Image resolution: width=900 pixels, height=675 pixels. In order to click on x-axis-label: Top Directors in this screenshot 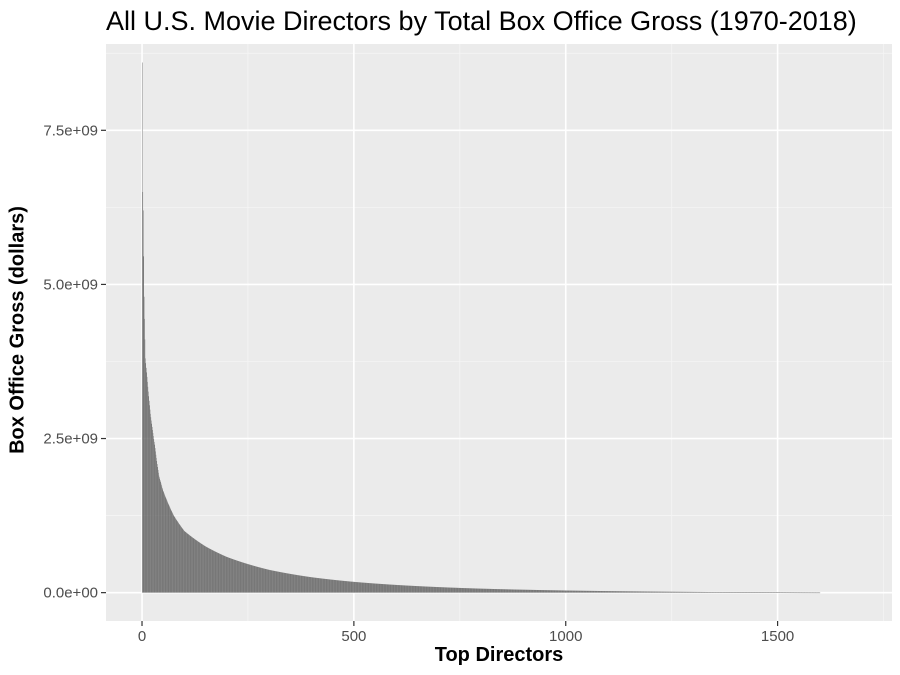, I will do `click(499, 655)`.